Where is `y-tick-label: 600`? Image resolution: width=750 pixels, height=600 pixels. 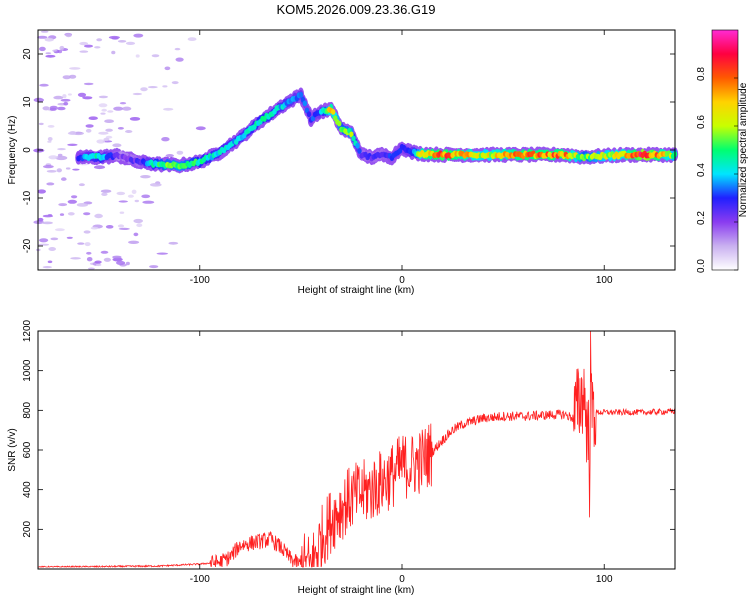 y-tick-label: 600 is located at coordinates (27, 449).